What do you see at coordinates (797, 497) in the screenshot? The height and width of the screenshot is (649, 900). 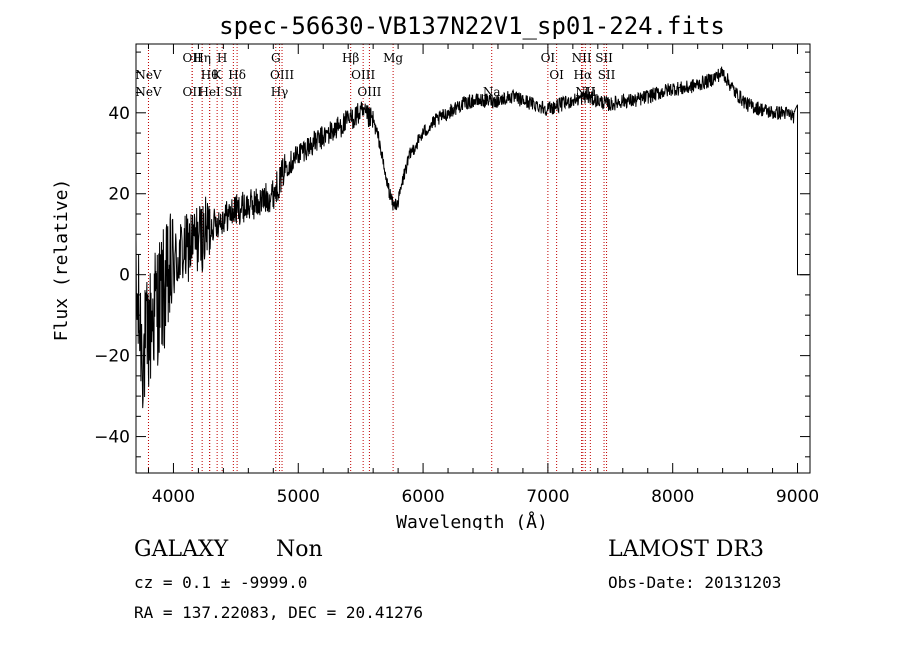 I see `x-tick-label: 9000` at bounding box center [797, 497].